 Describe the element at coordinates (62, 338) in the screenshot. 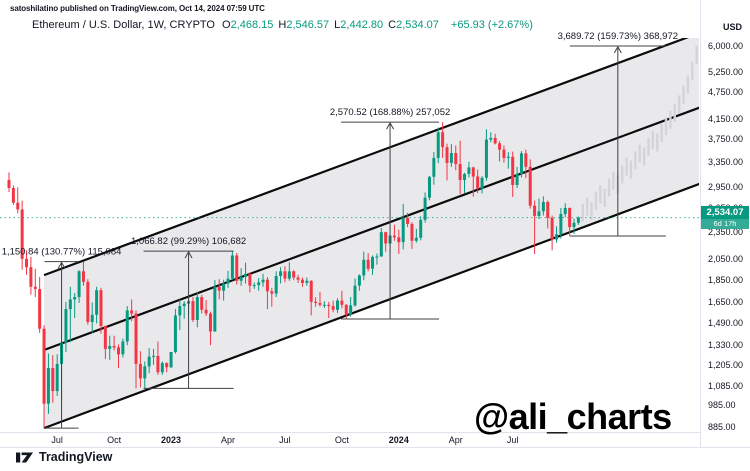

I see `price-range-measurement: 1,150.84 (130.77%) 115,084` at that location.